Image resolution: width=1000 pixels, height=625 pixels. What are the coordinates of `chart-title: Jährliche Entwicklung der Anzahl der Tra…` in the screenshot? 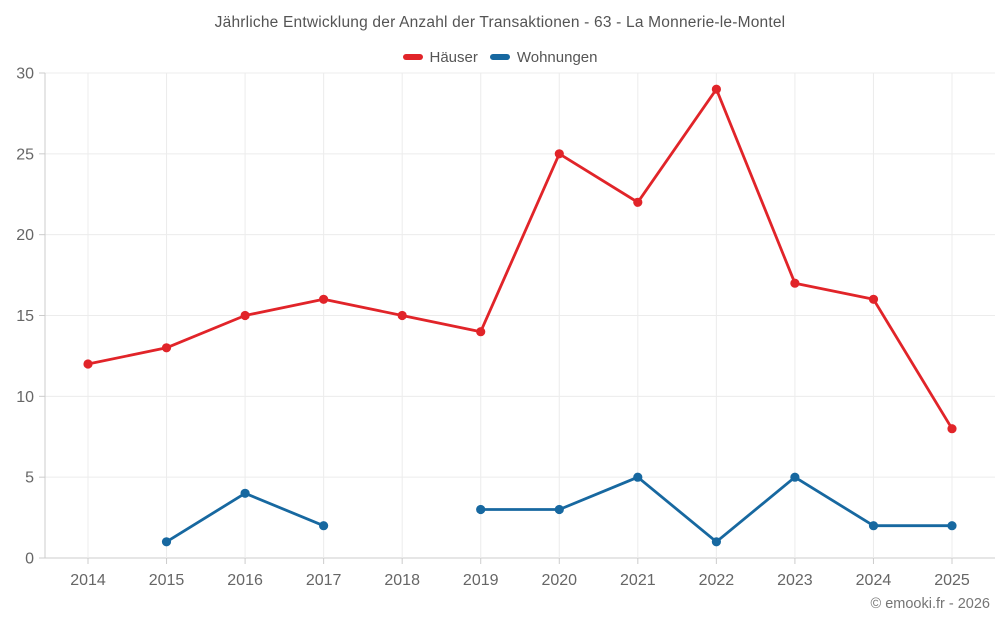 It's located at (500, 22).